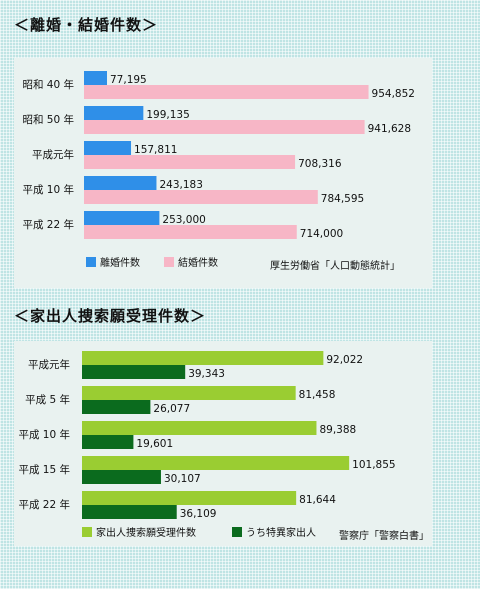  What do you see at coordinates (337, 430) in the screenshot?
I see `data-label: 89,388` at bounding box center [337, 430].